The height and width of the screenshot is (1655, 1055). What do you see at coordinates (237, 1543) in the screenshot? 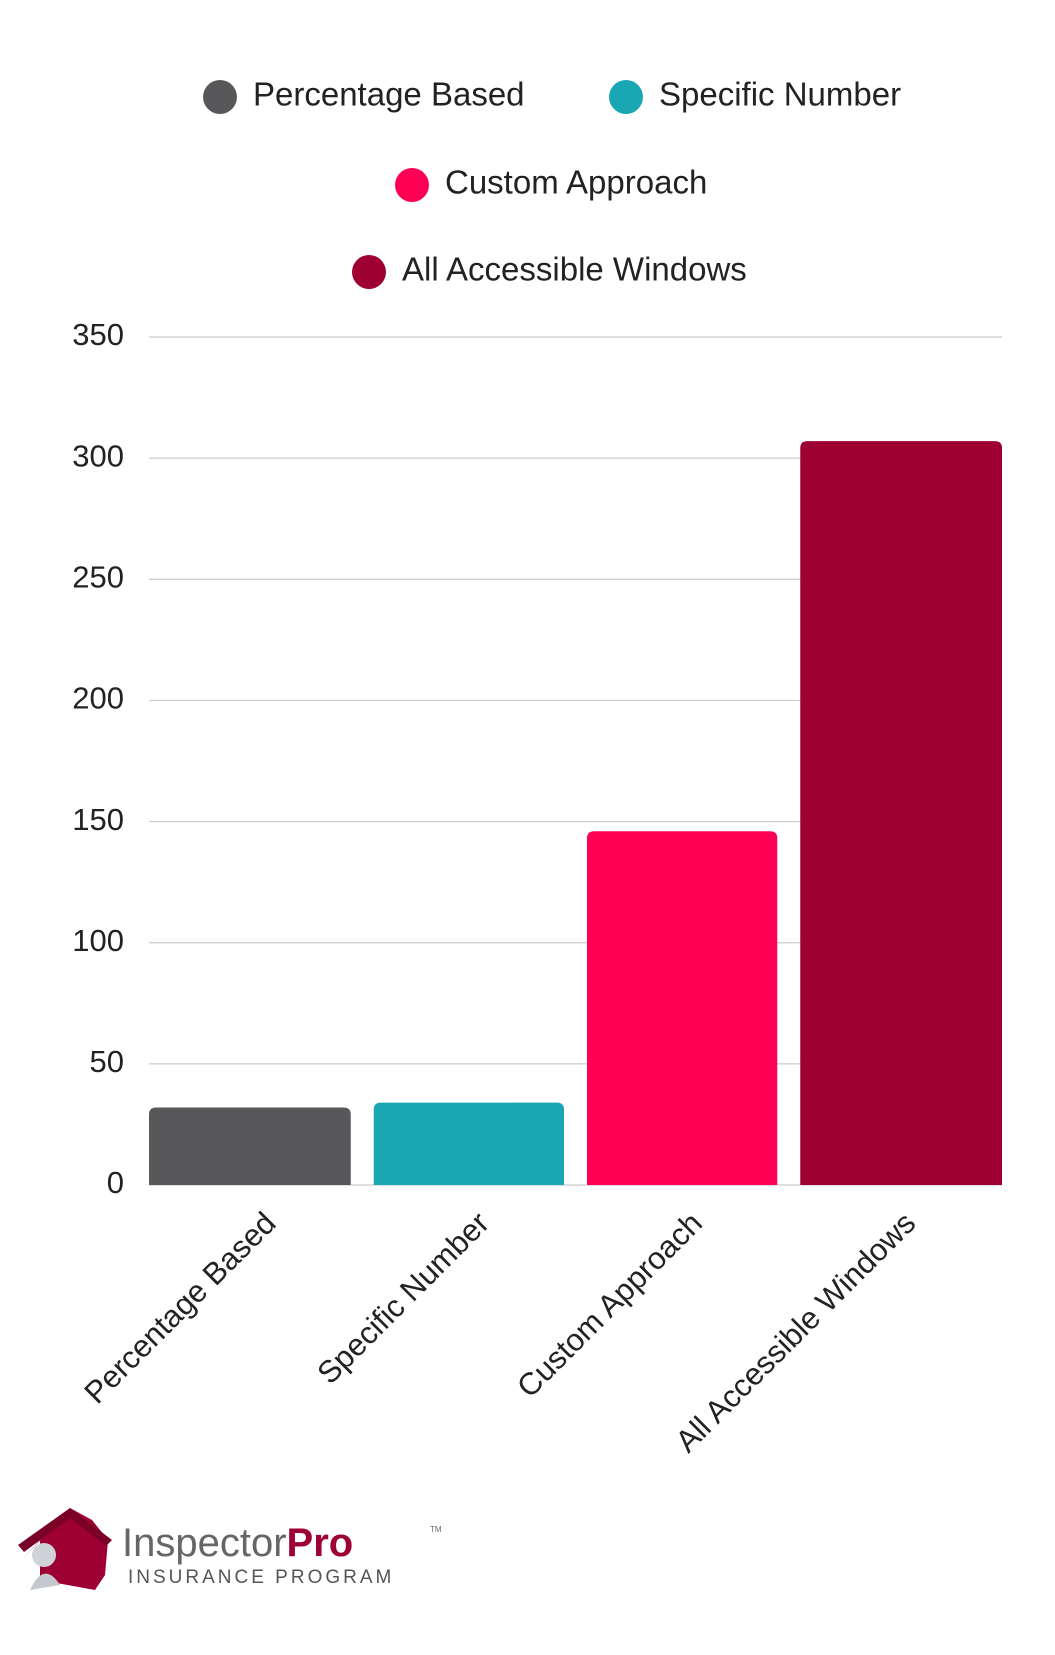
I see `logo-name: InspectorPro` at bounding box center [237, 1543].